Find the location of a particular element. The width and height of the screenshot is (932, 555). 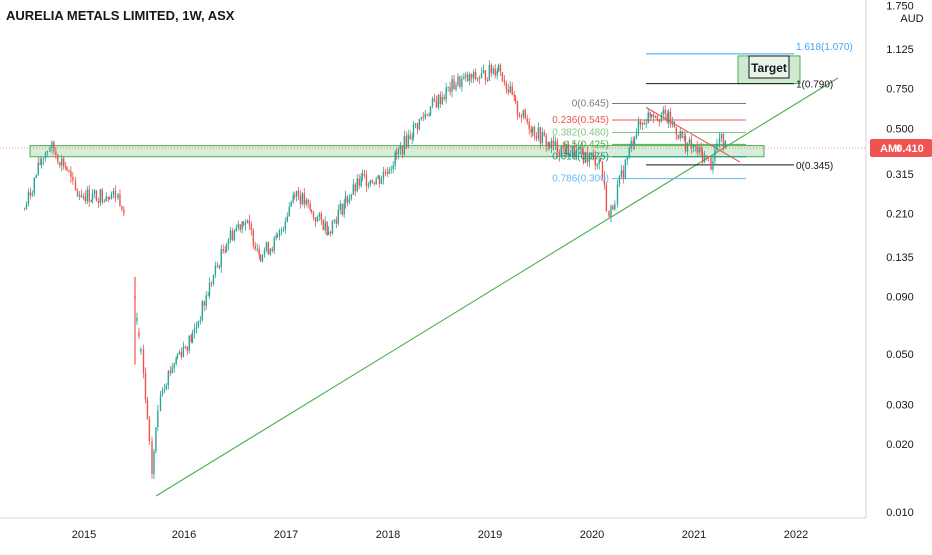

y-tick-label: 0.090 is located at coordinates (900, 298).